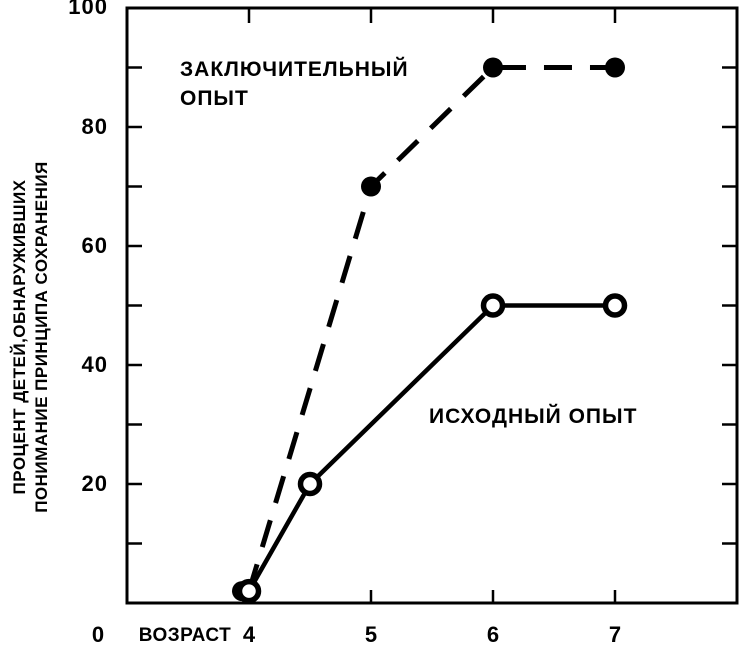 The image size is (743, 650). Describe the element at coordinates (98, 634) in the screenshot. I see `origin-label: 0` at that location.